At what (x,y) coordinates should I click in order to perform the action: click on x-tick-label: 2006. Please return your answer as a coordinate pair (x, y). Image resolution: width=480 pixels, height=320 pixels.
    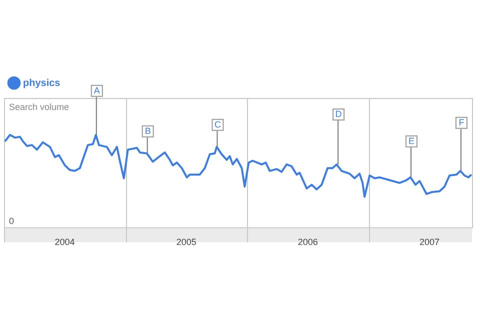
    Looking at the image, I should click on (308, 242).